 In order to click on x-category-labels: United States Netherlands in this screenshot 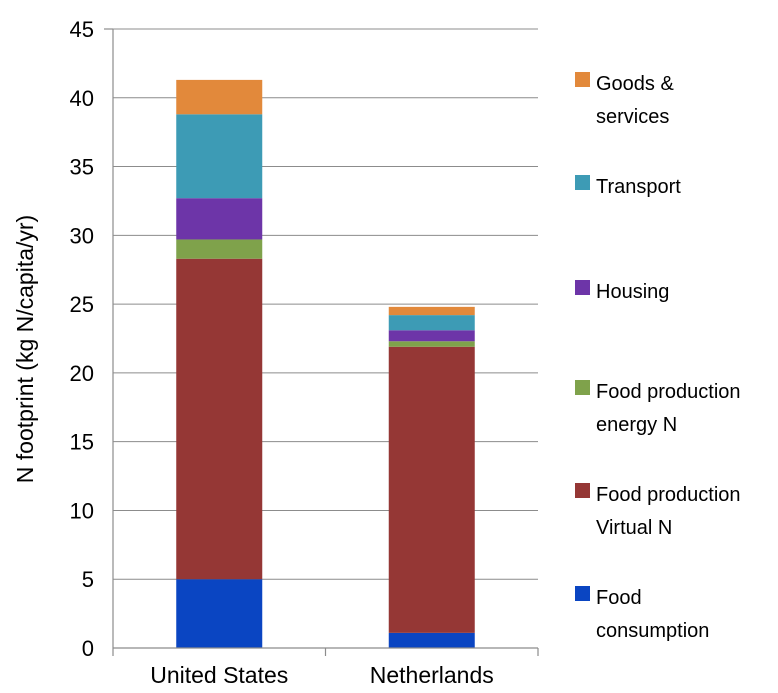, I will do `click(322, 675)`.